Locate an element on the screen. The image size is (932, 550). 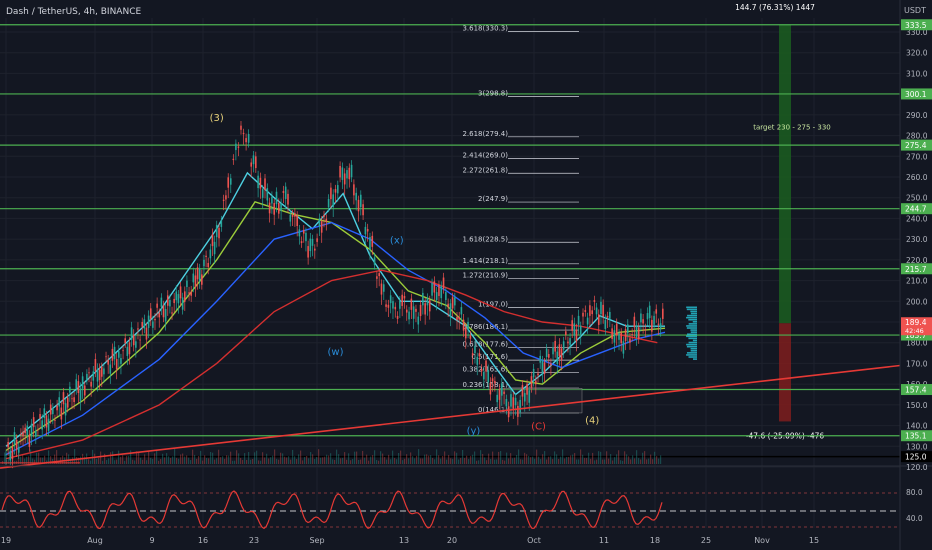
y-tick-label: 280.0 is located at coordinates (917, 136).